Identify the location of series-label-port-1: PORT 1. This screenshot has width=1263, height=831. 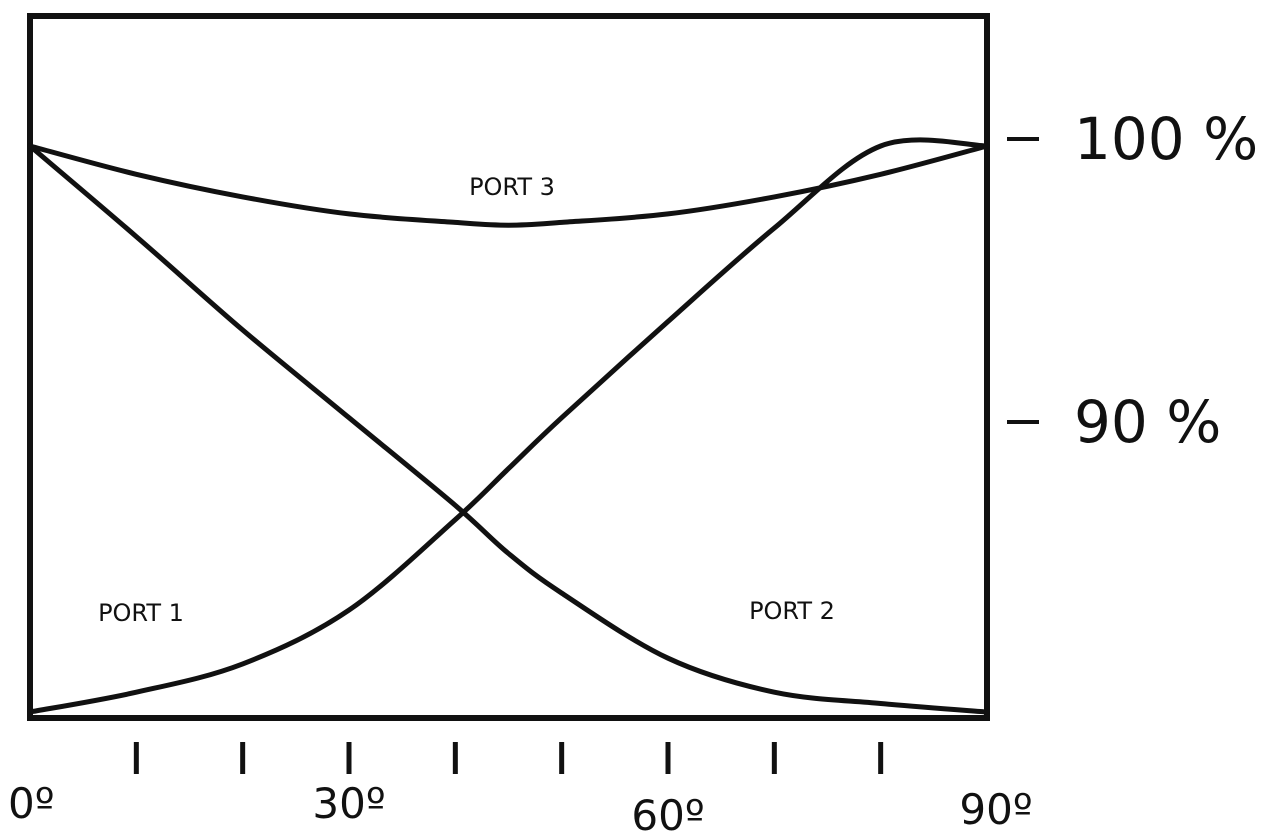
(141, 613).